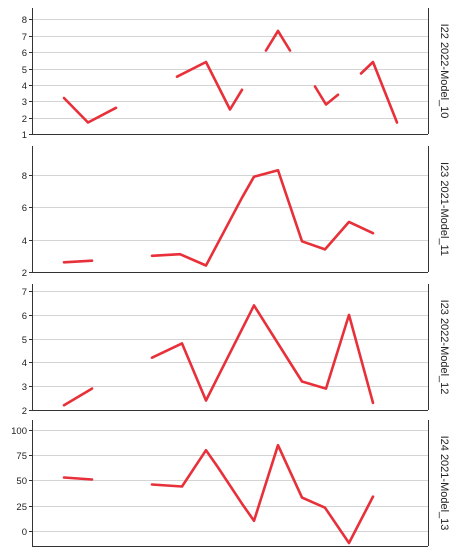  I want to click on facet-label: I24 2021-Model_13, so click(444, 483).